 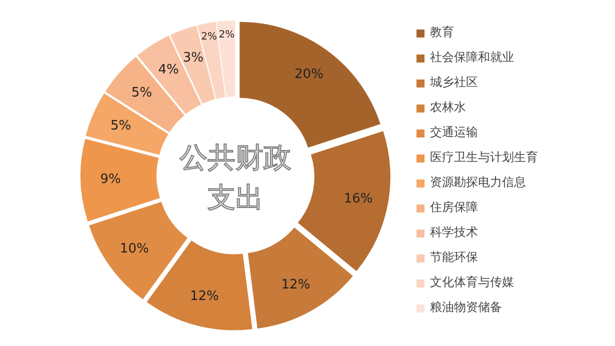 What do you see at coordinates (309, 74) in the screenshot?
I see `data-label: 20%` at bounding box center [309, 74].